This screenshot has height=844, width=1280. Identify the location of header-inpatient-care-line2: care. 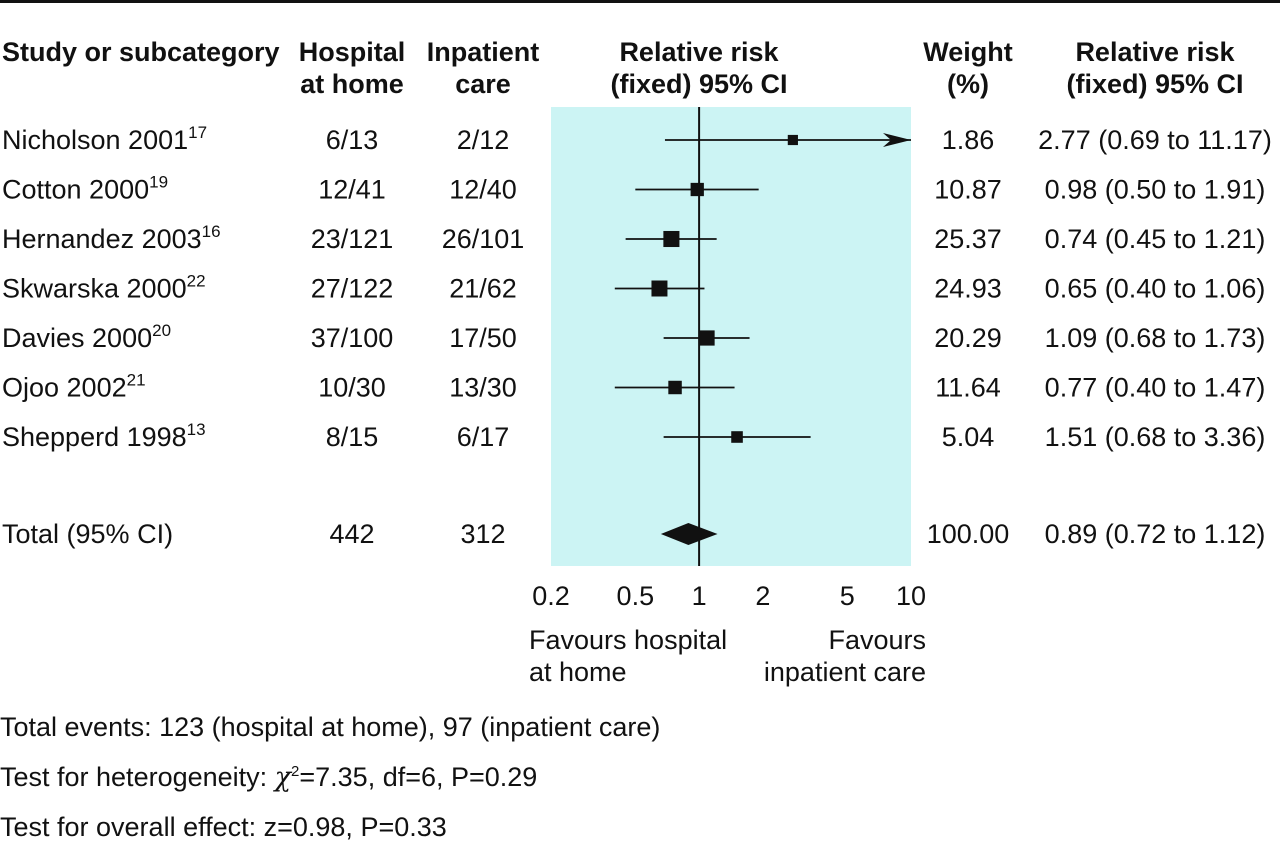
(483, 84).